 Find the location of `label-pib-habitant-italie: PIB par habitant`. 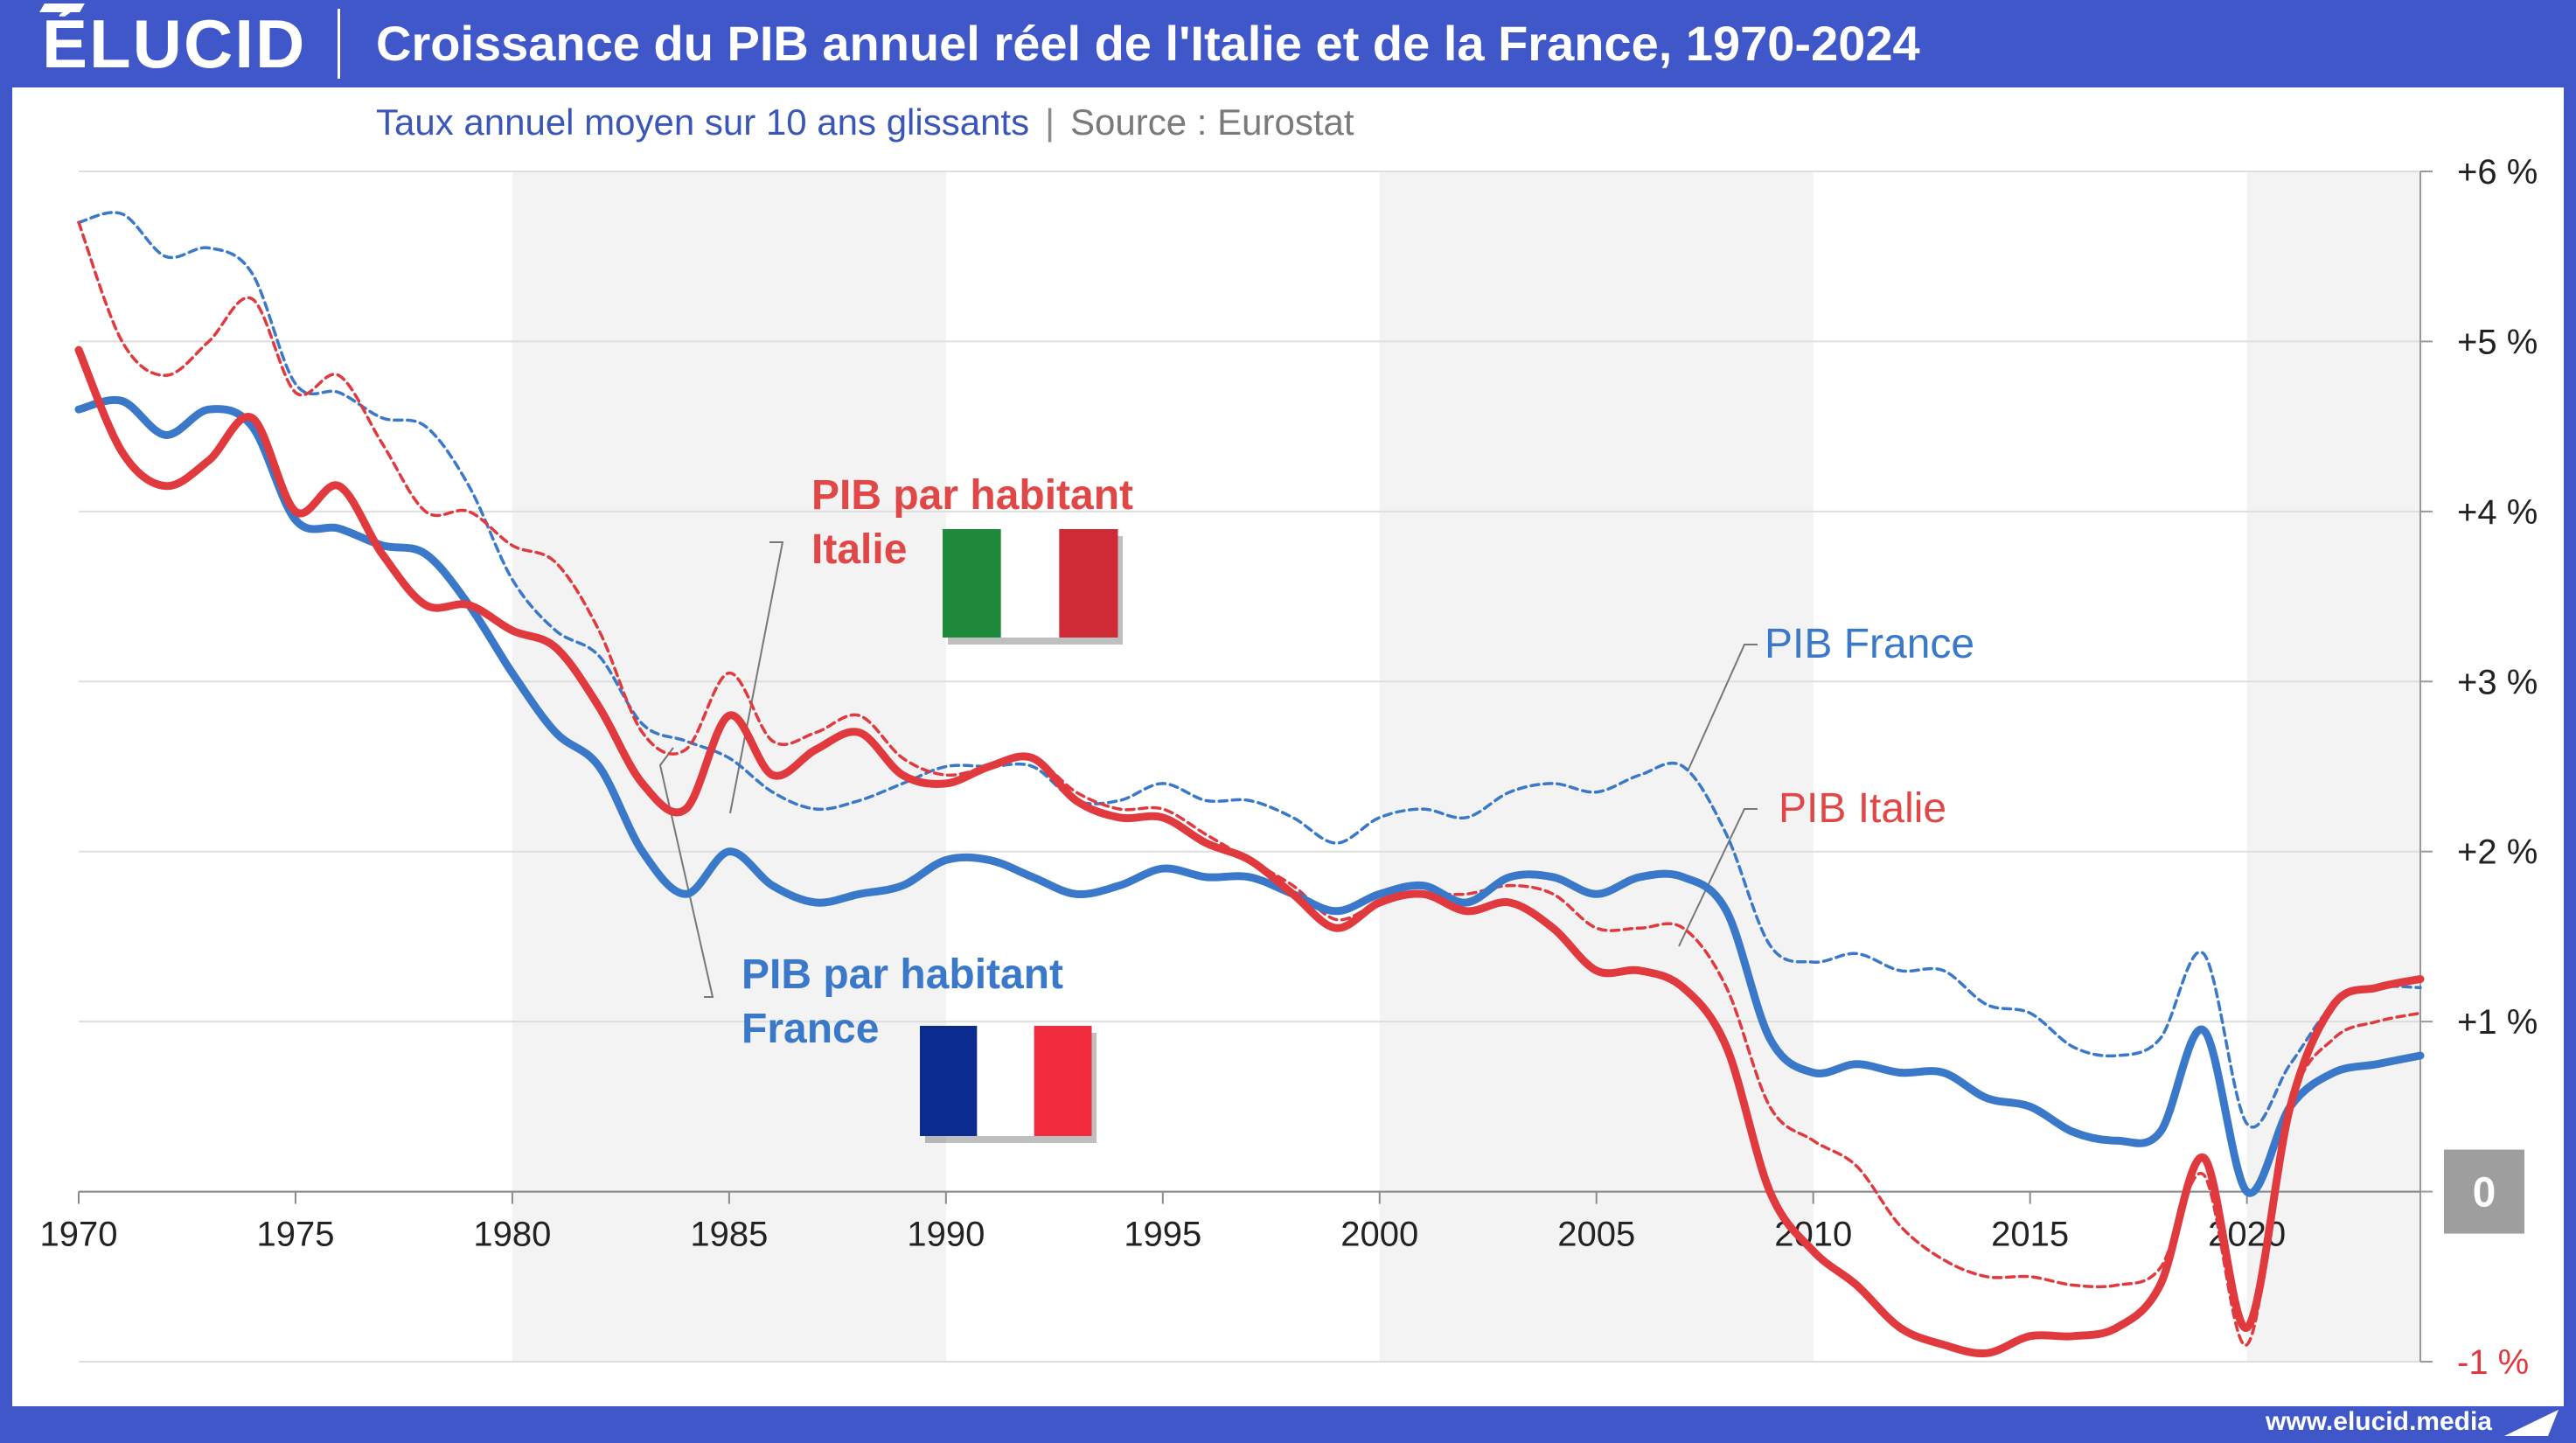

label-pib-habitant-italie: PIB par habitant is located at coordinates (972, 495).